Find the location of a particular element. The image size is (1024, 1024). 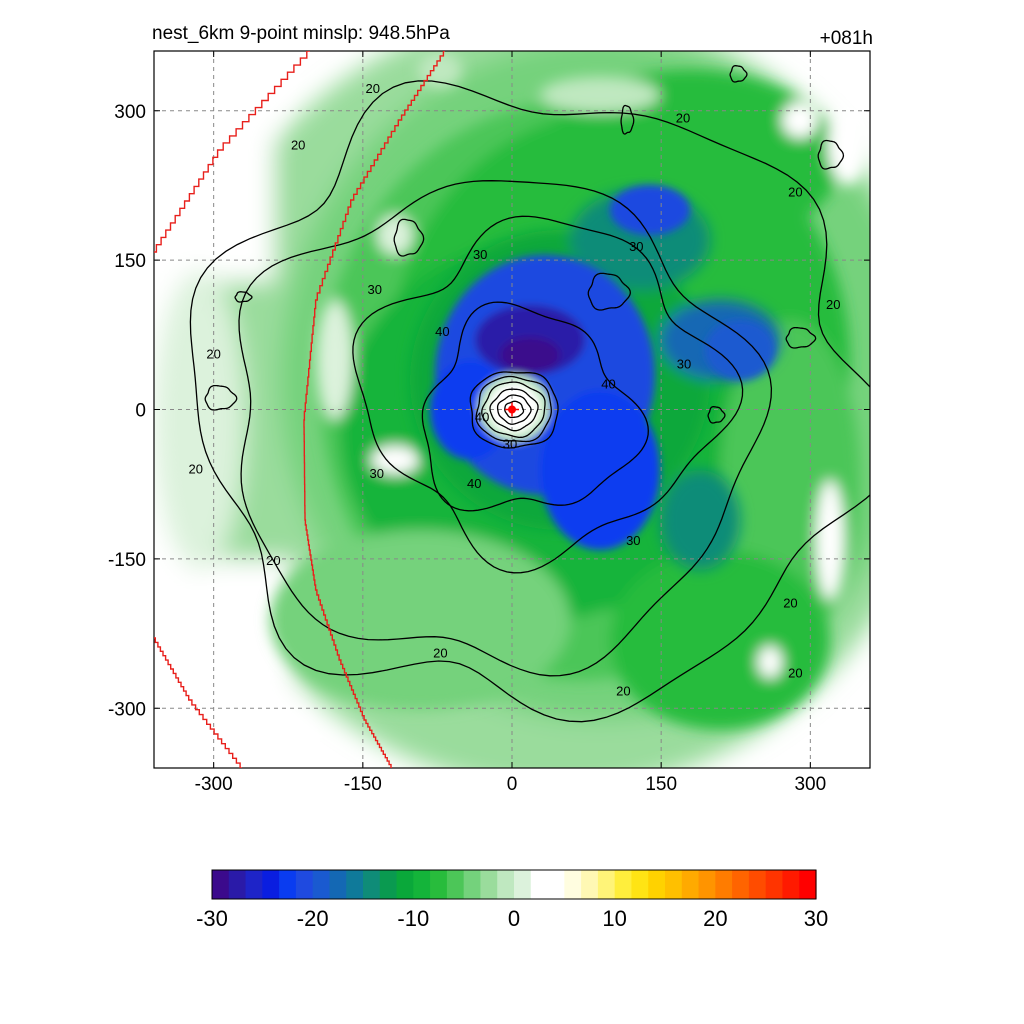

y-tick-label: 150 is located at coordinates (130, 261).